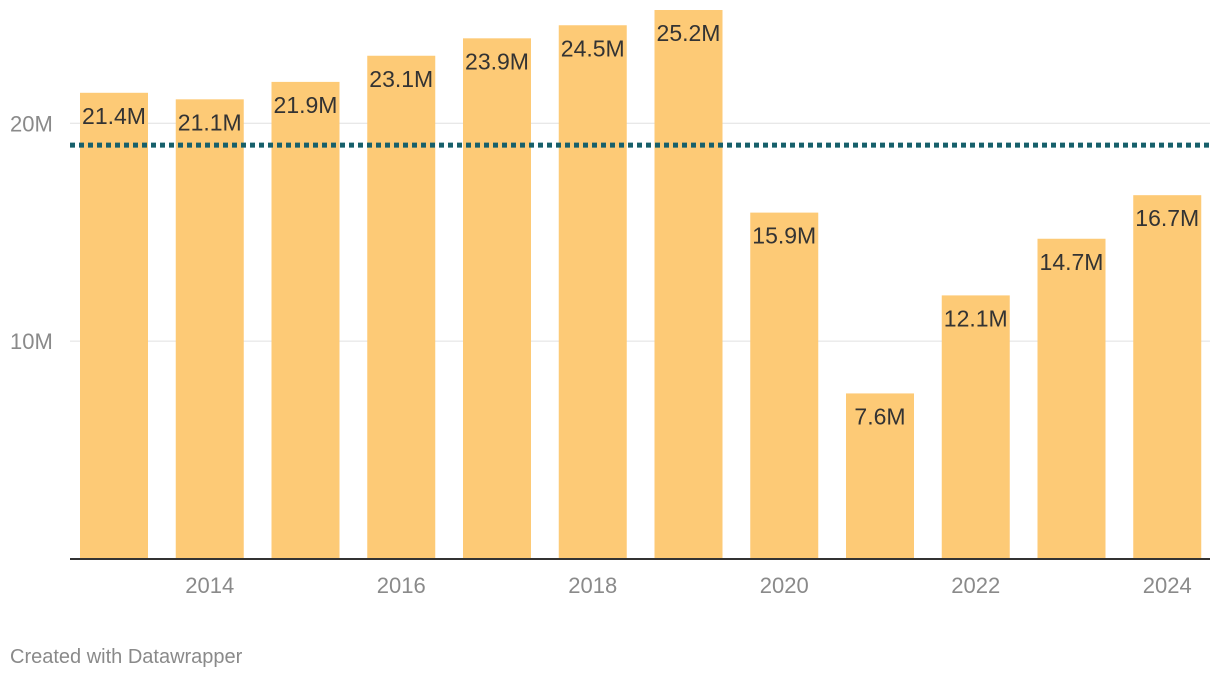  Describe the element at coordinates (126, 657) in the screenshot. I see `datawrapper-credit: Created with Datawrapper` at that location.